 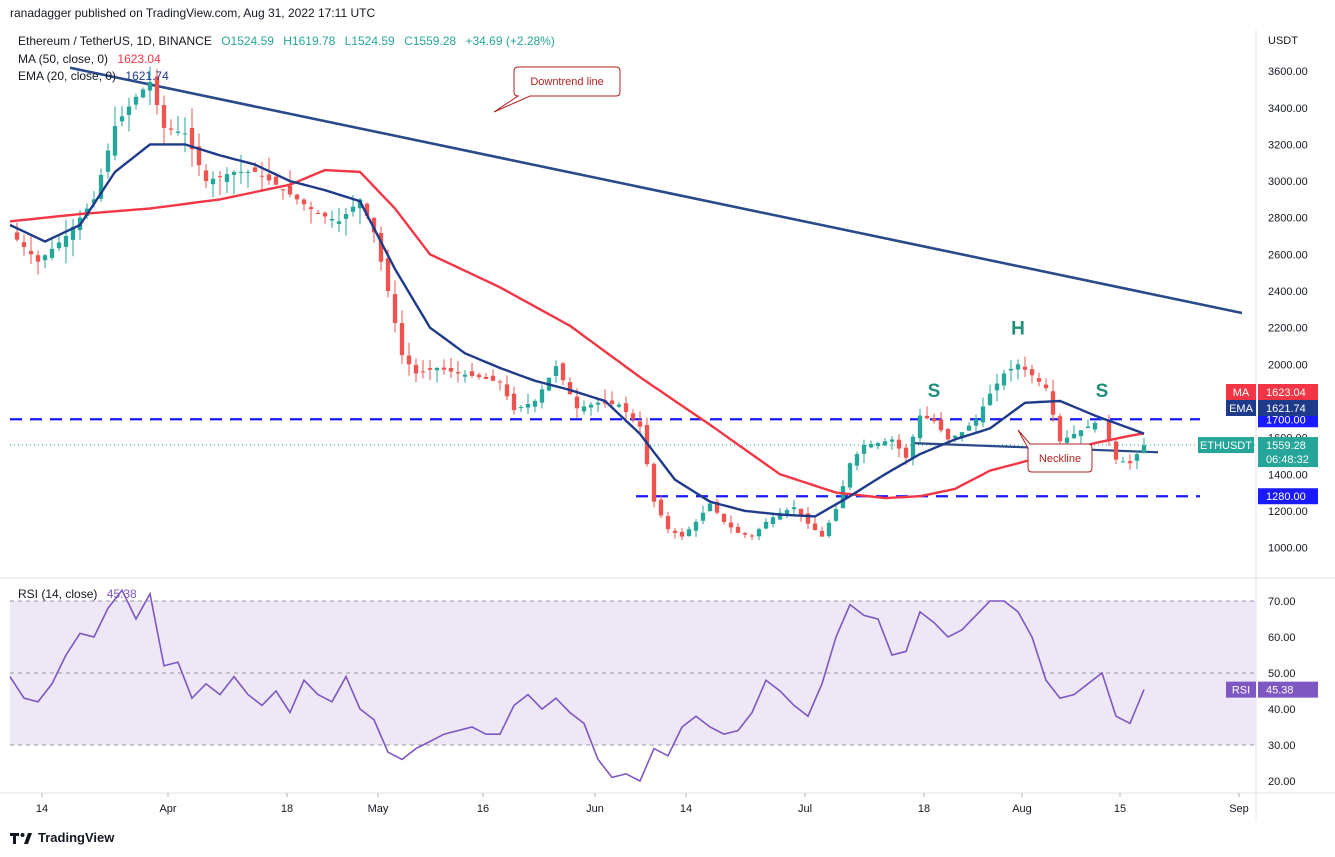 I want to click on ema-legend: EMA (20, close, 0) 1621.74, so click(x=96, y=76).